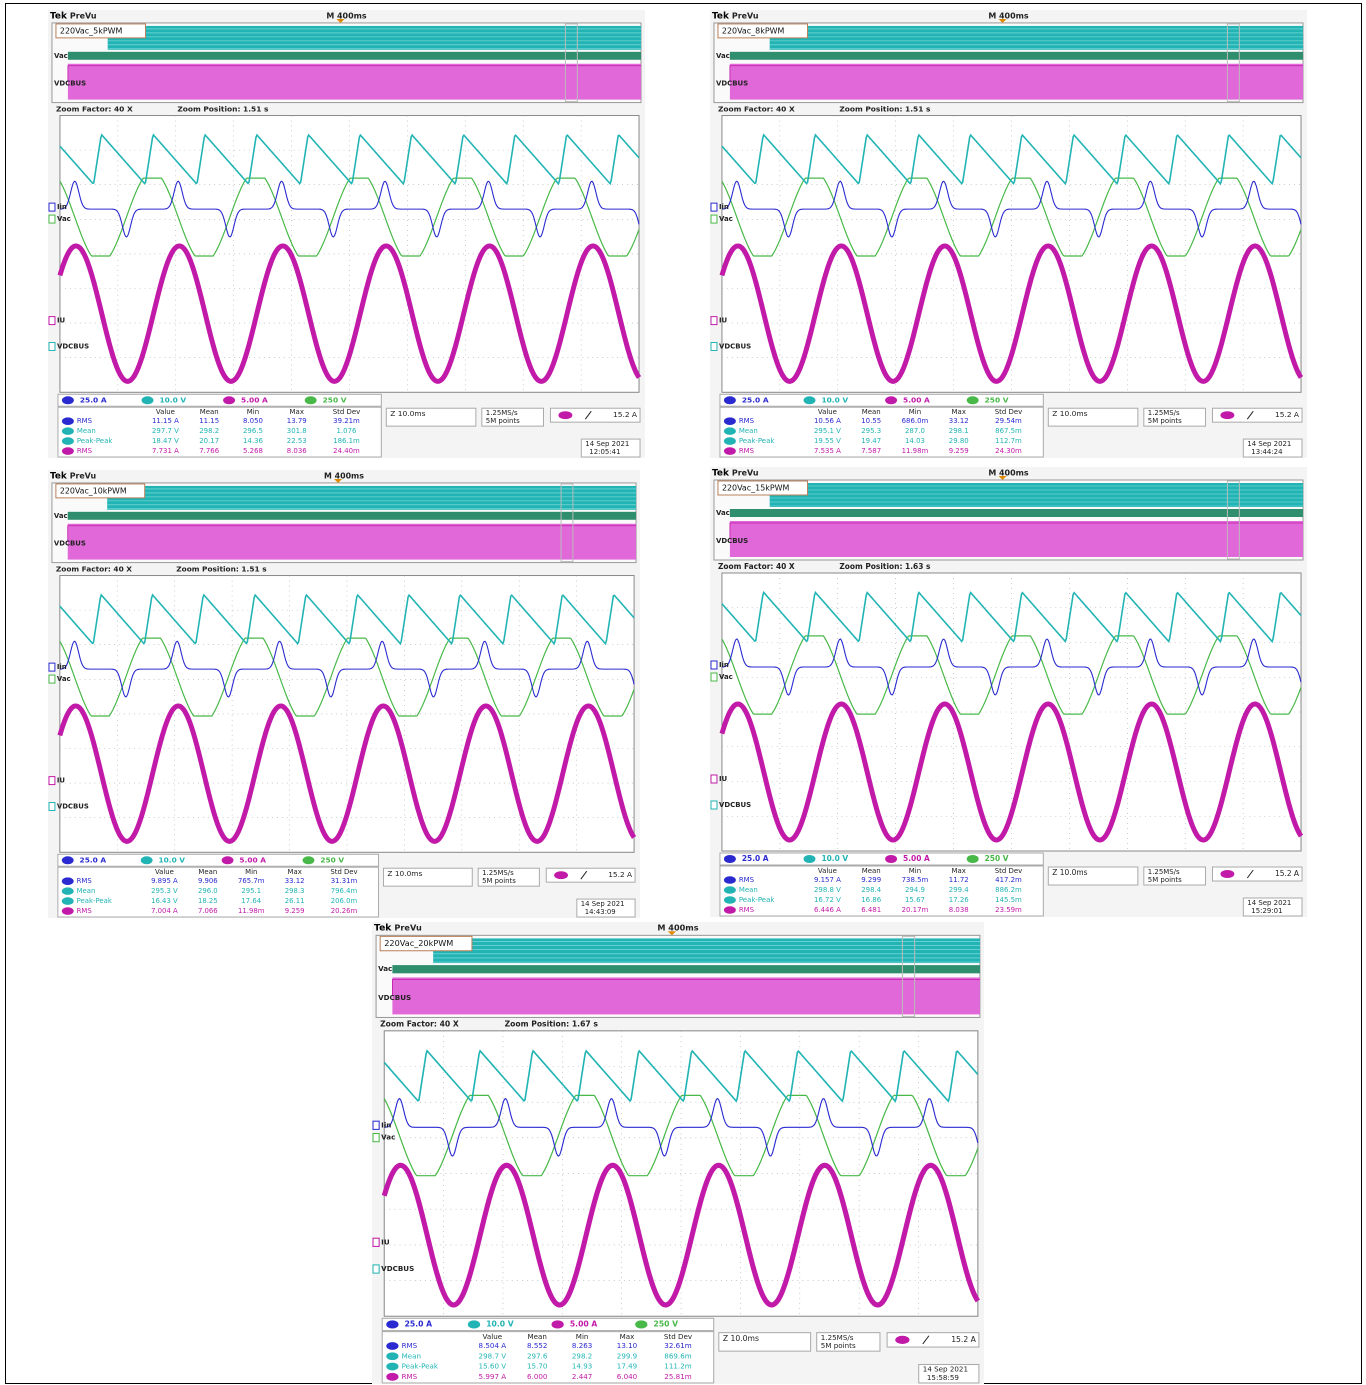 This screenshot has height=1385, width=1366. What do you see at coordinates (165, 421) in the screenshot?
I see `measurement-value: 11.15 A` at bounding box center [165, 421].